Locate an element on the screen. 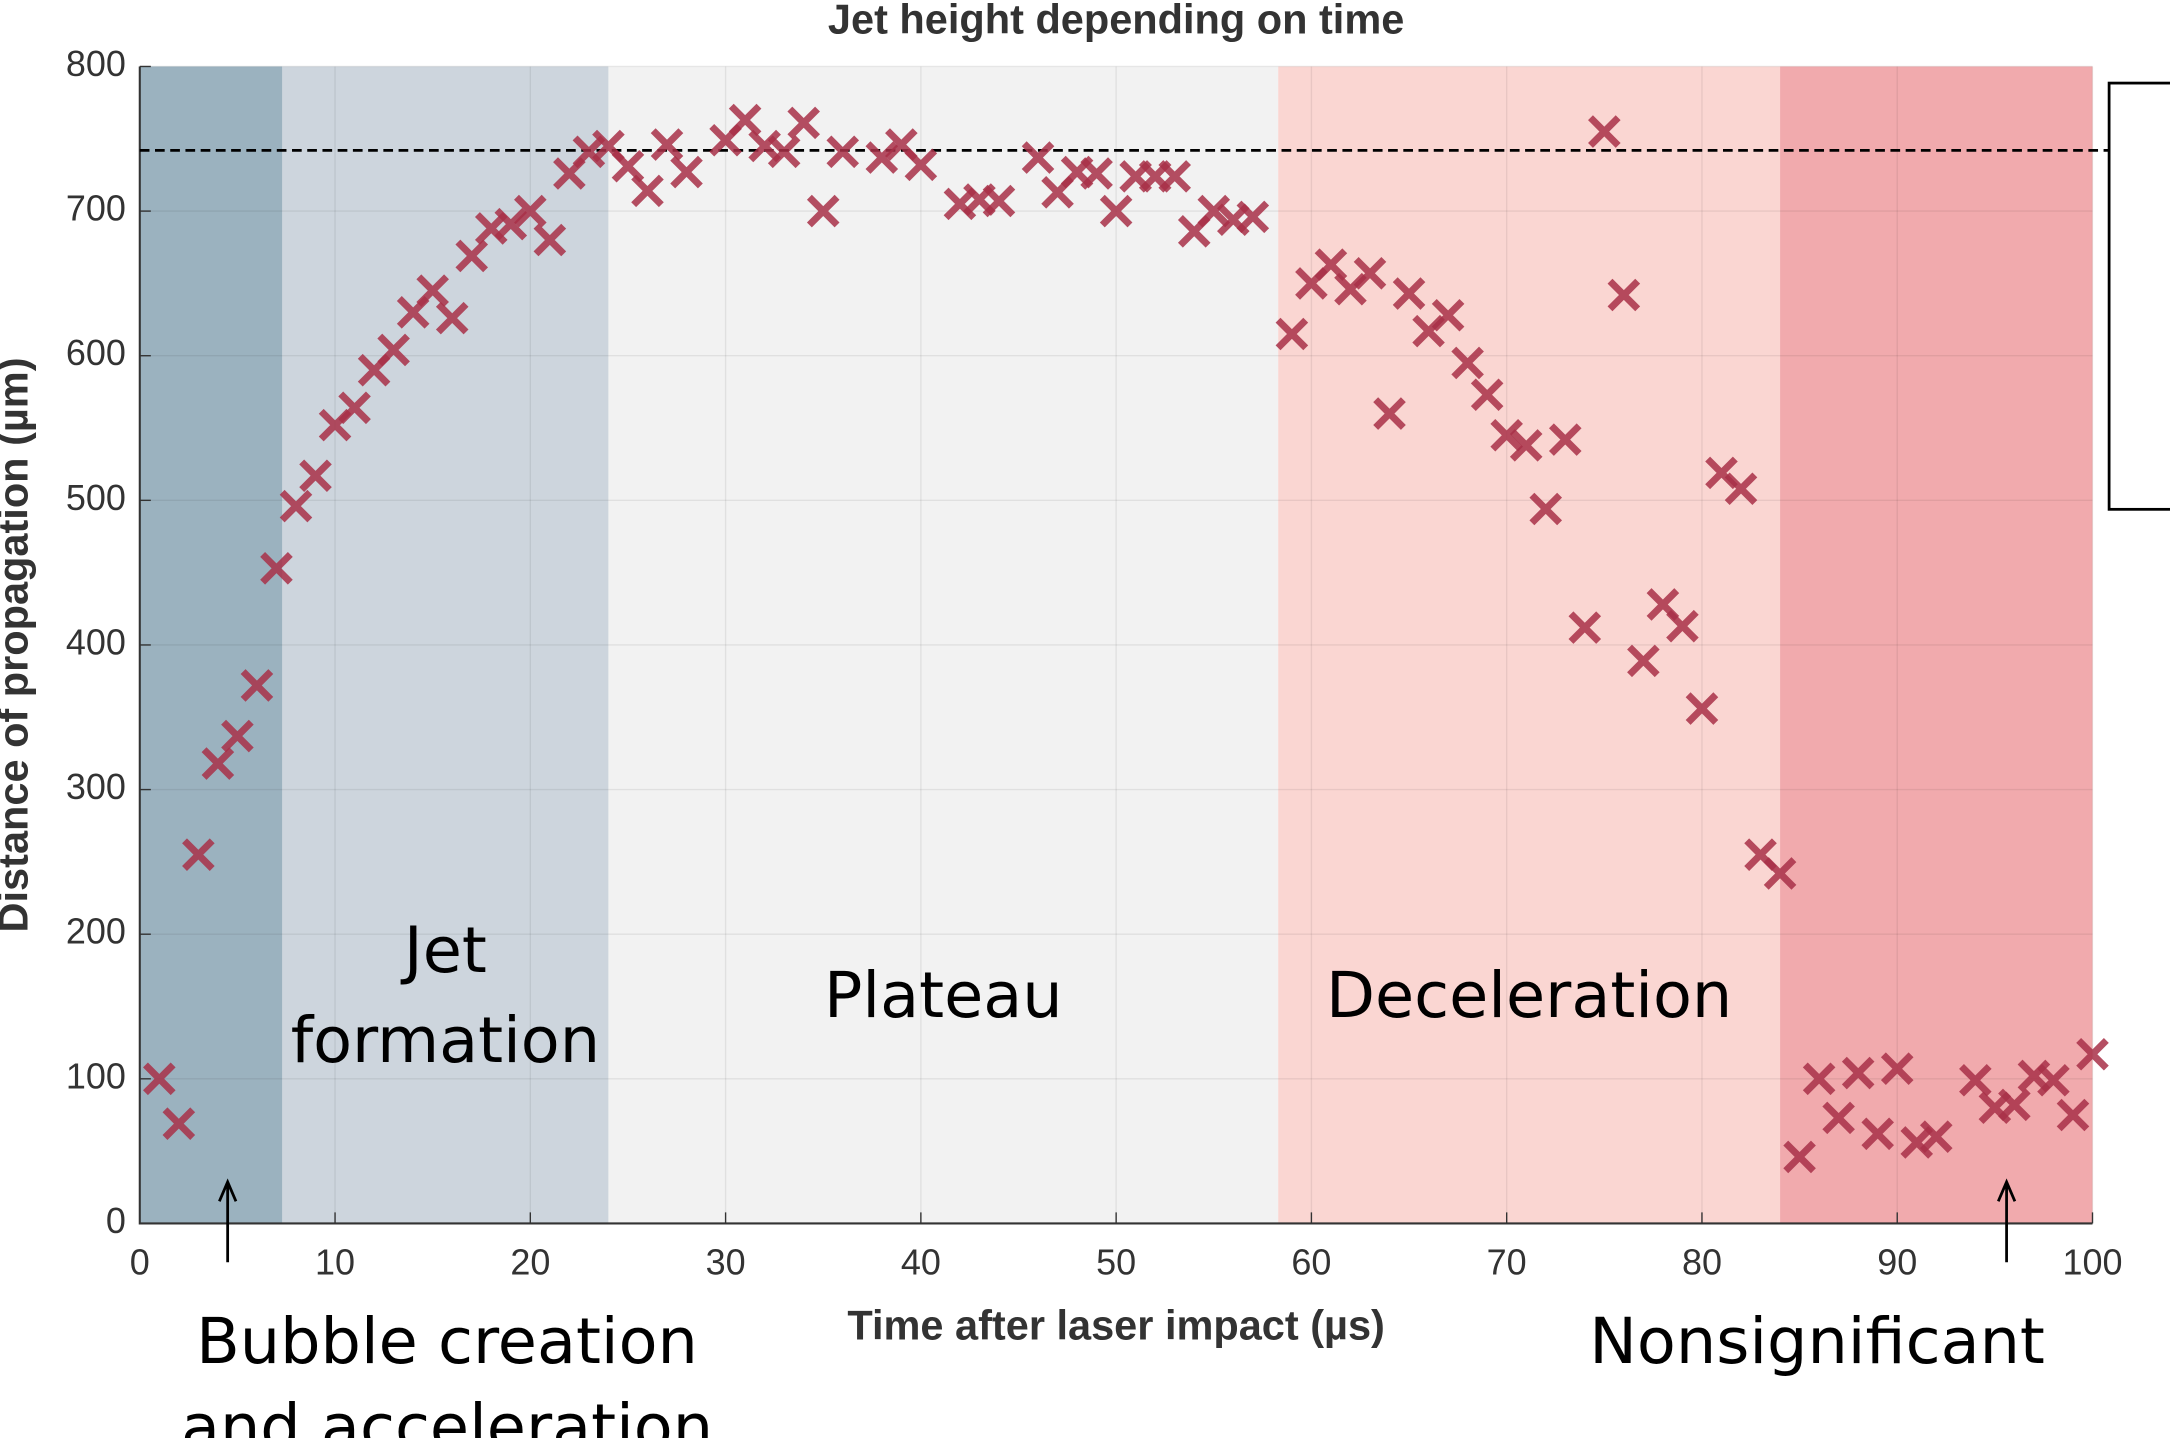 The width and height of the screenshot is (2170, 1438). region-label: Jet is located at coordinates (443, 951).